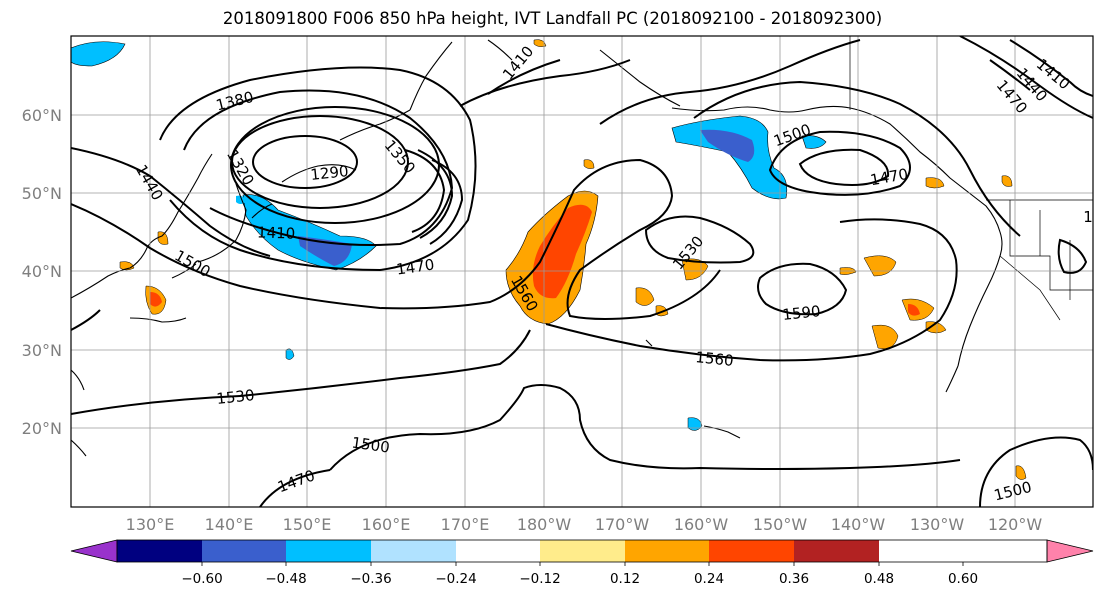 The height and width of the screenshot is (601, 1105). Describe the element at coordinates (1088, 217) in the screenshot. I see `contour-label: 1` at that location.